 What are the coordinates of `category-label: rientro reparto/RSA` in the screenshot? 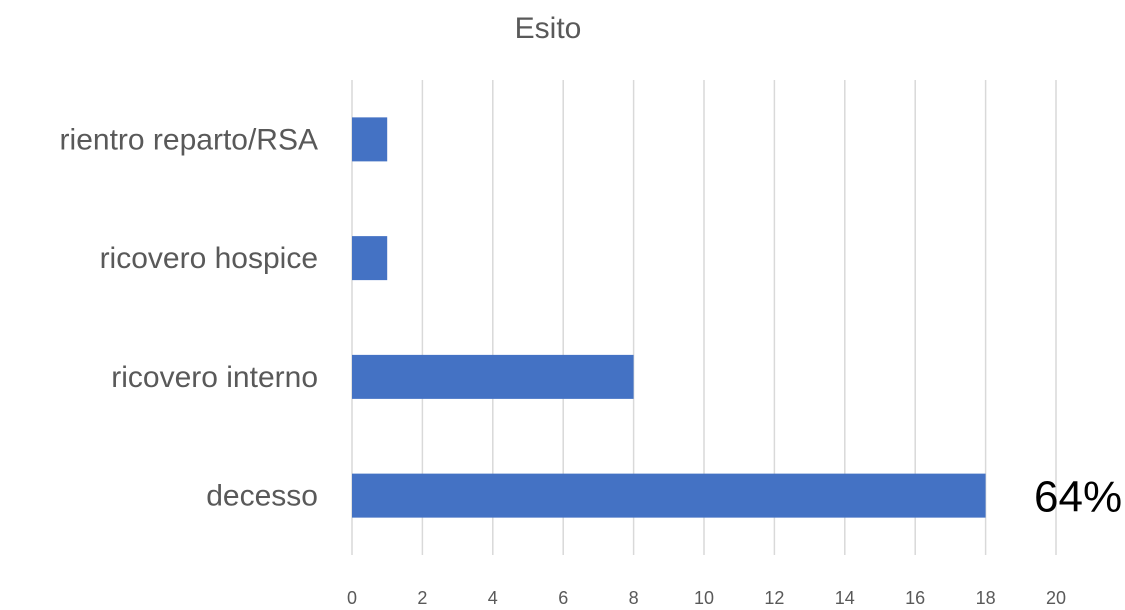 It's located at (189, 139).